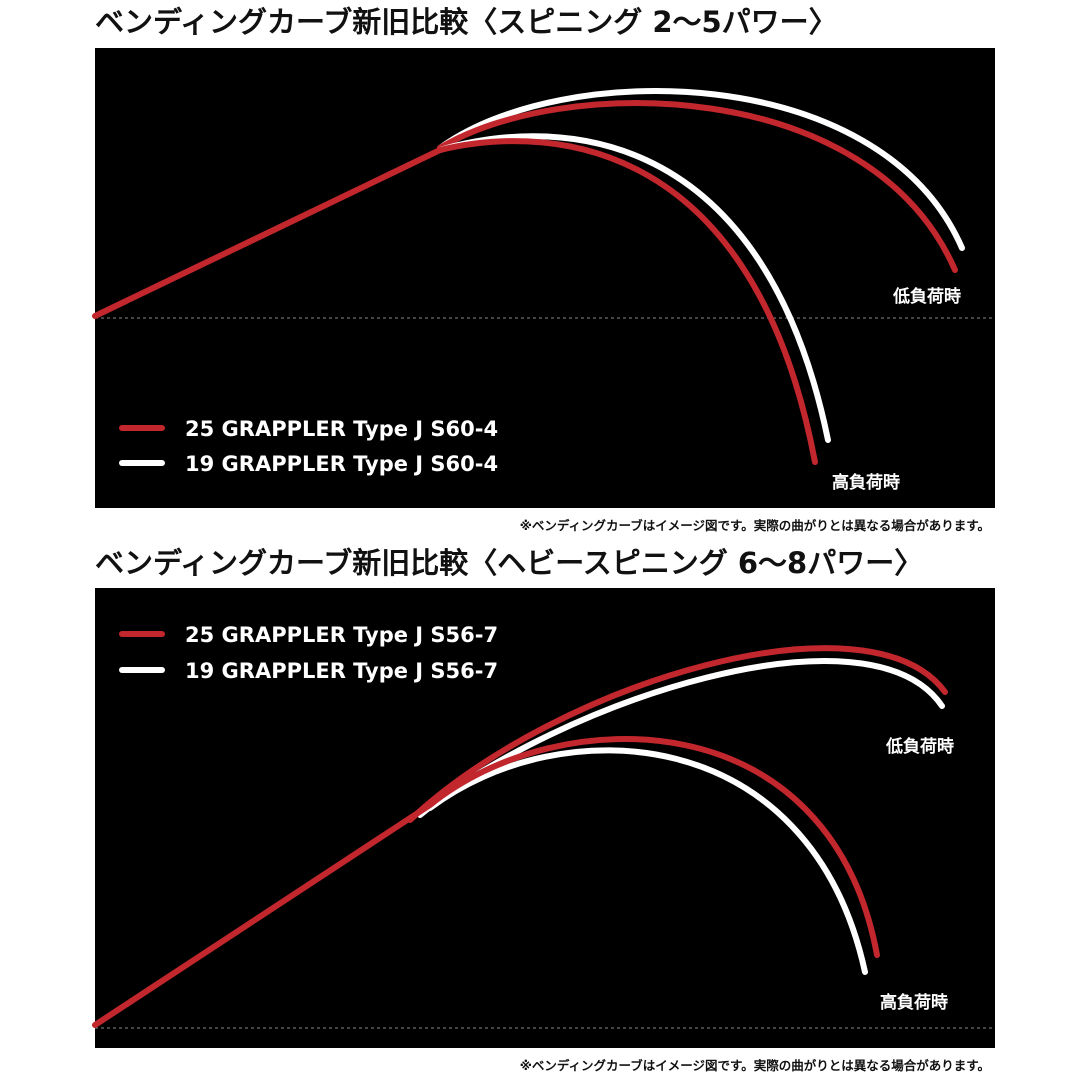  I want to click on legend-label: 25 GRAPPLER Type J S56-7, so click(341, 635).